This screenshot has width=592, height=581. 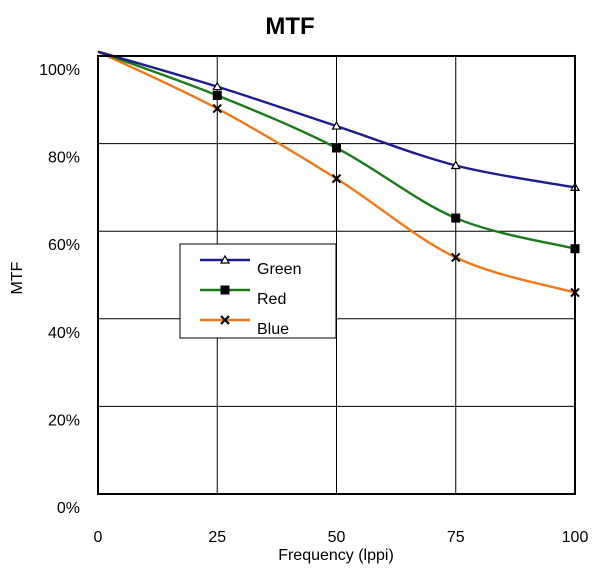 I want to click on x-tick-label: 0, so click(x=98, y=537).